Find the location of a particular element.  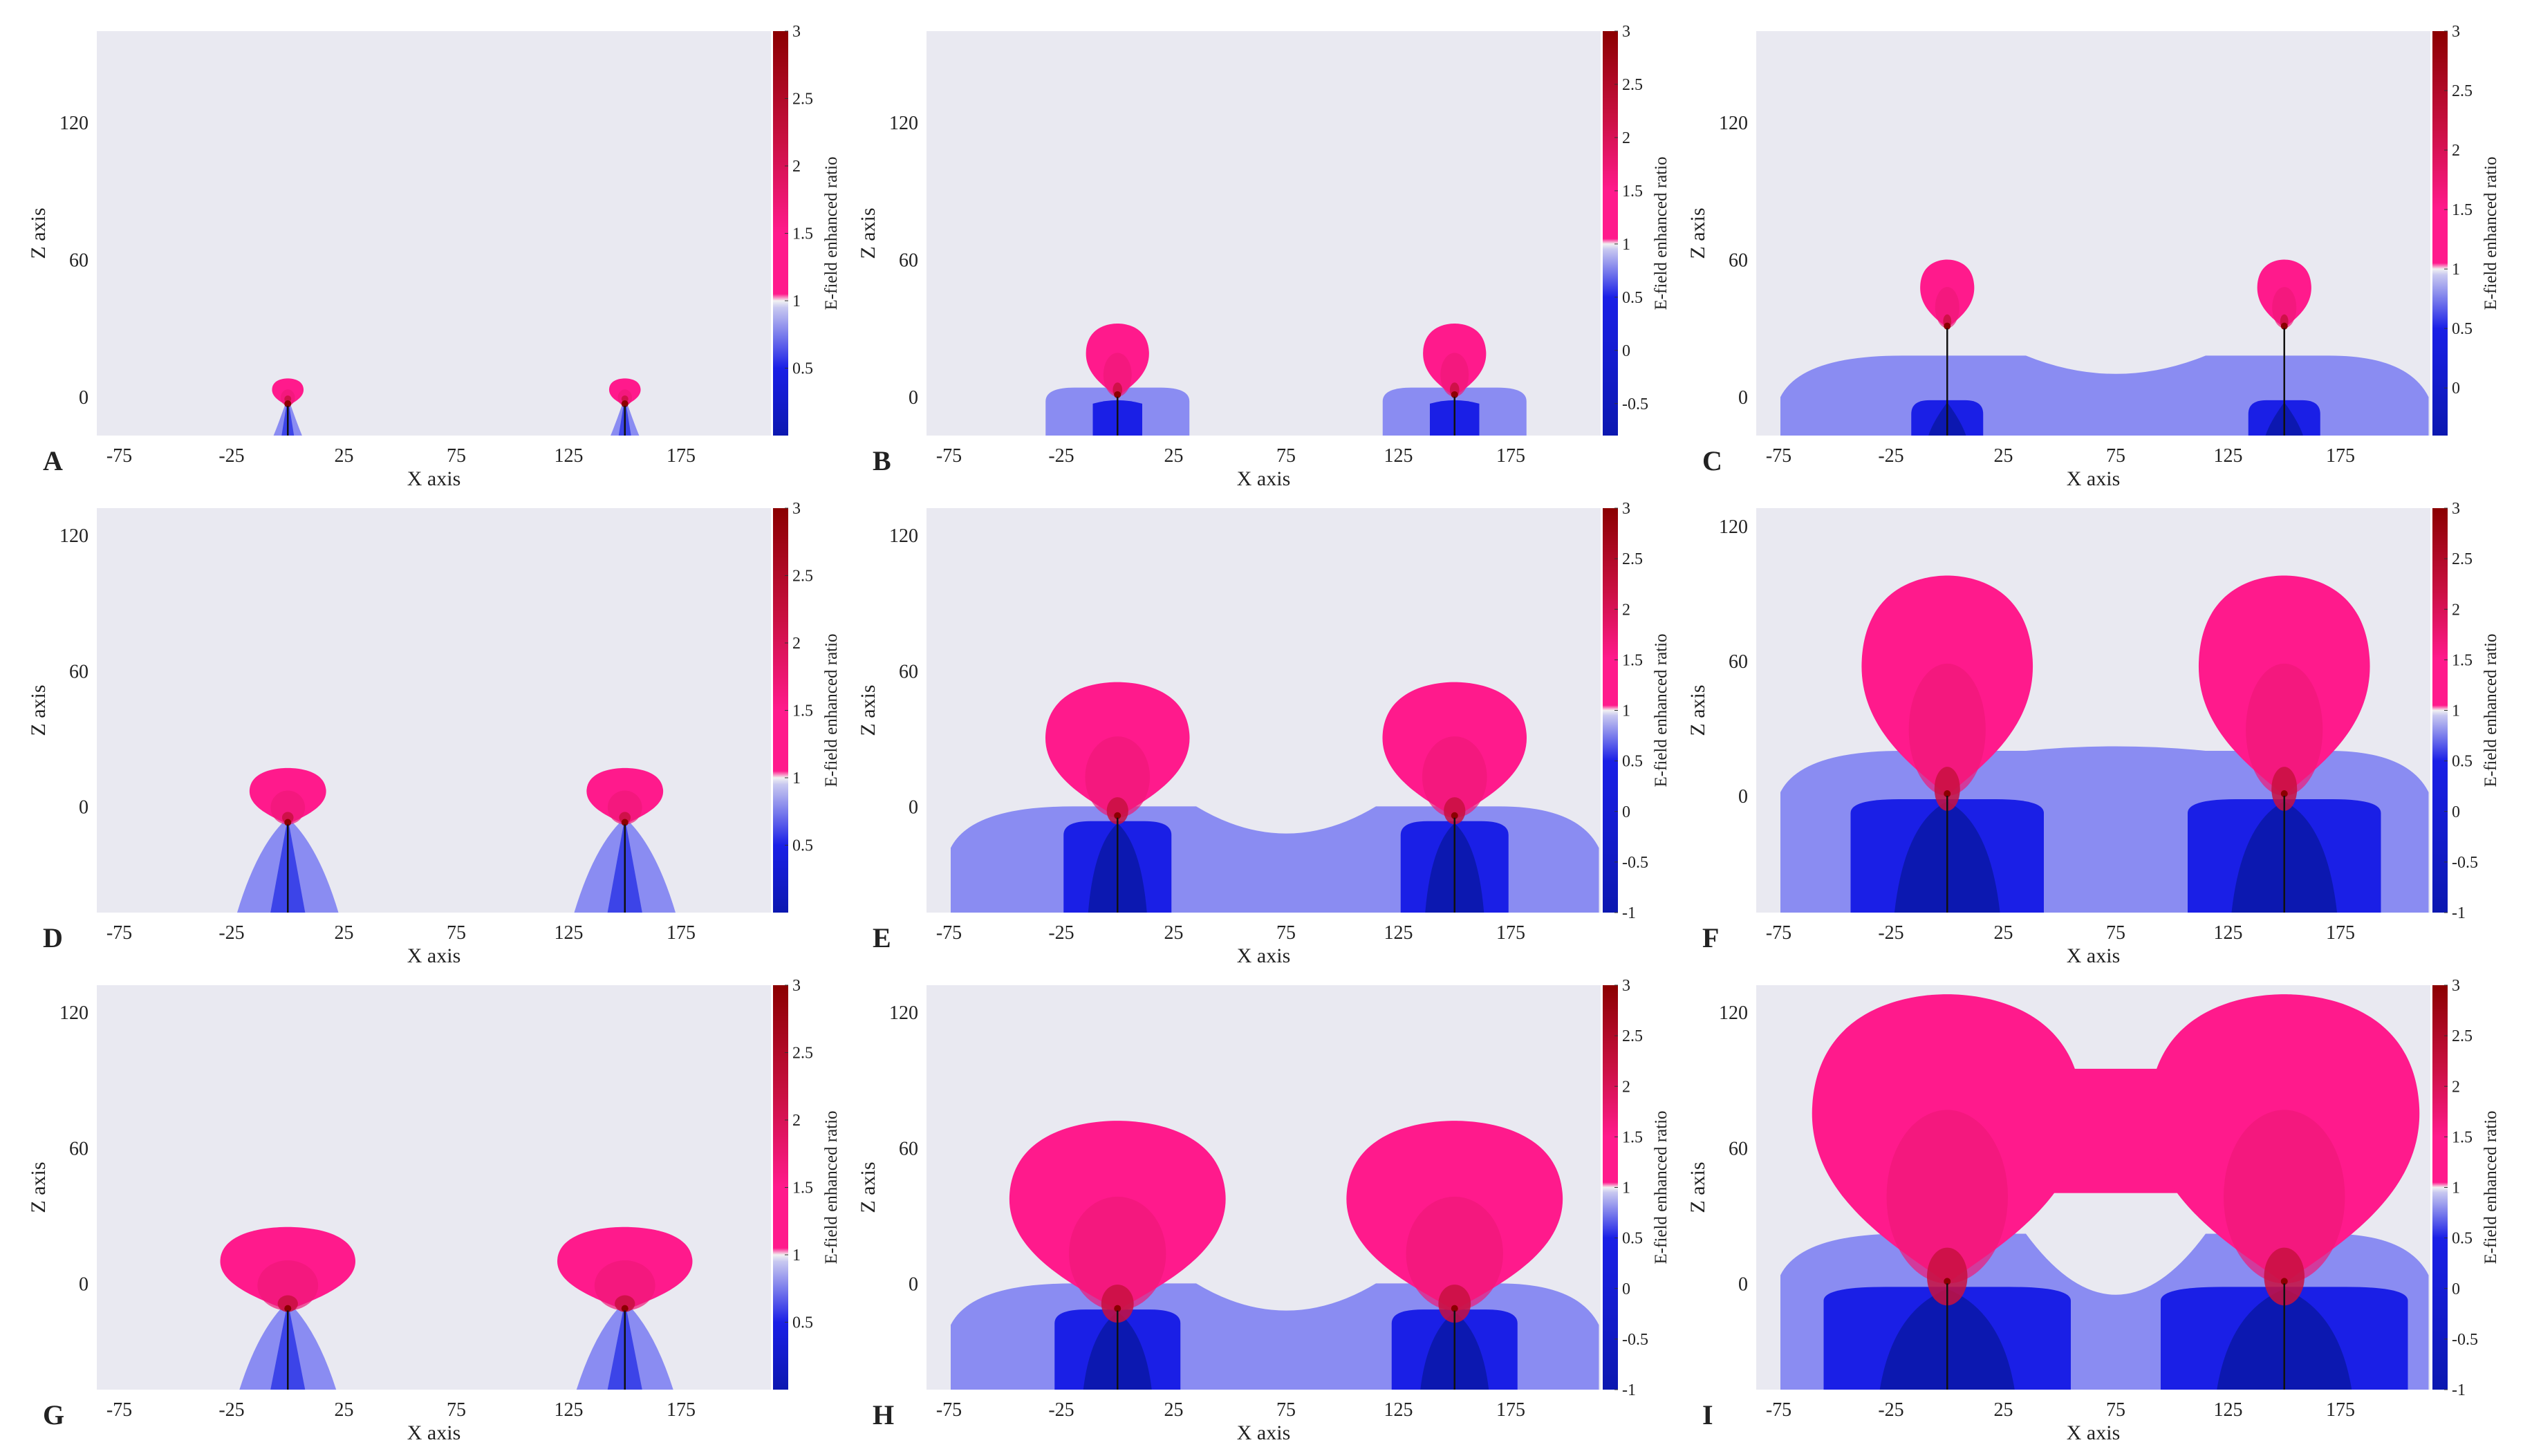

x-tick-label: -75 is located at coordinates (1778, 1410).